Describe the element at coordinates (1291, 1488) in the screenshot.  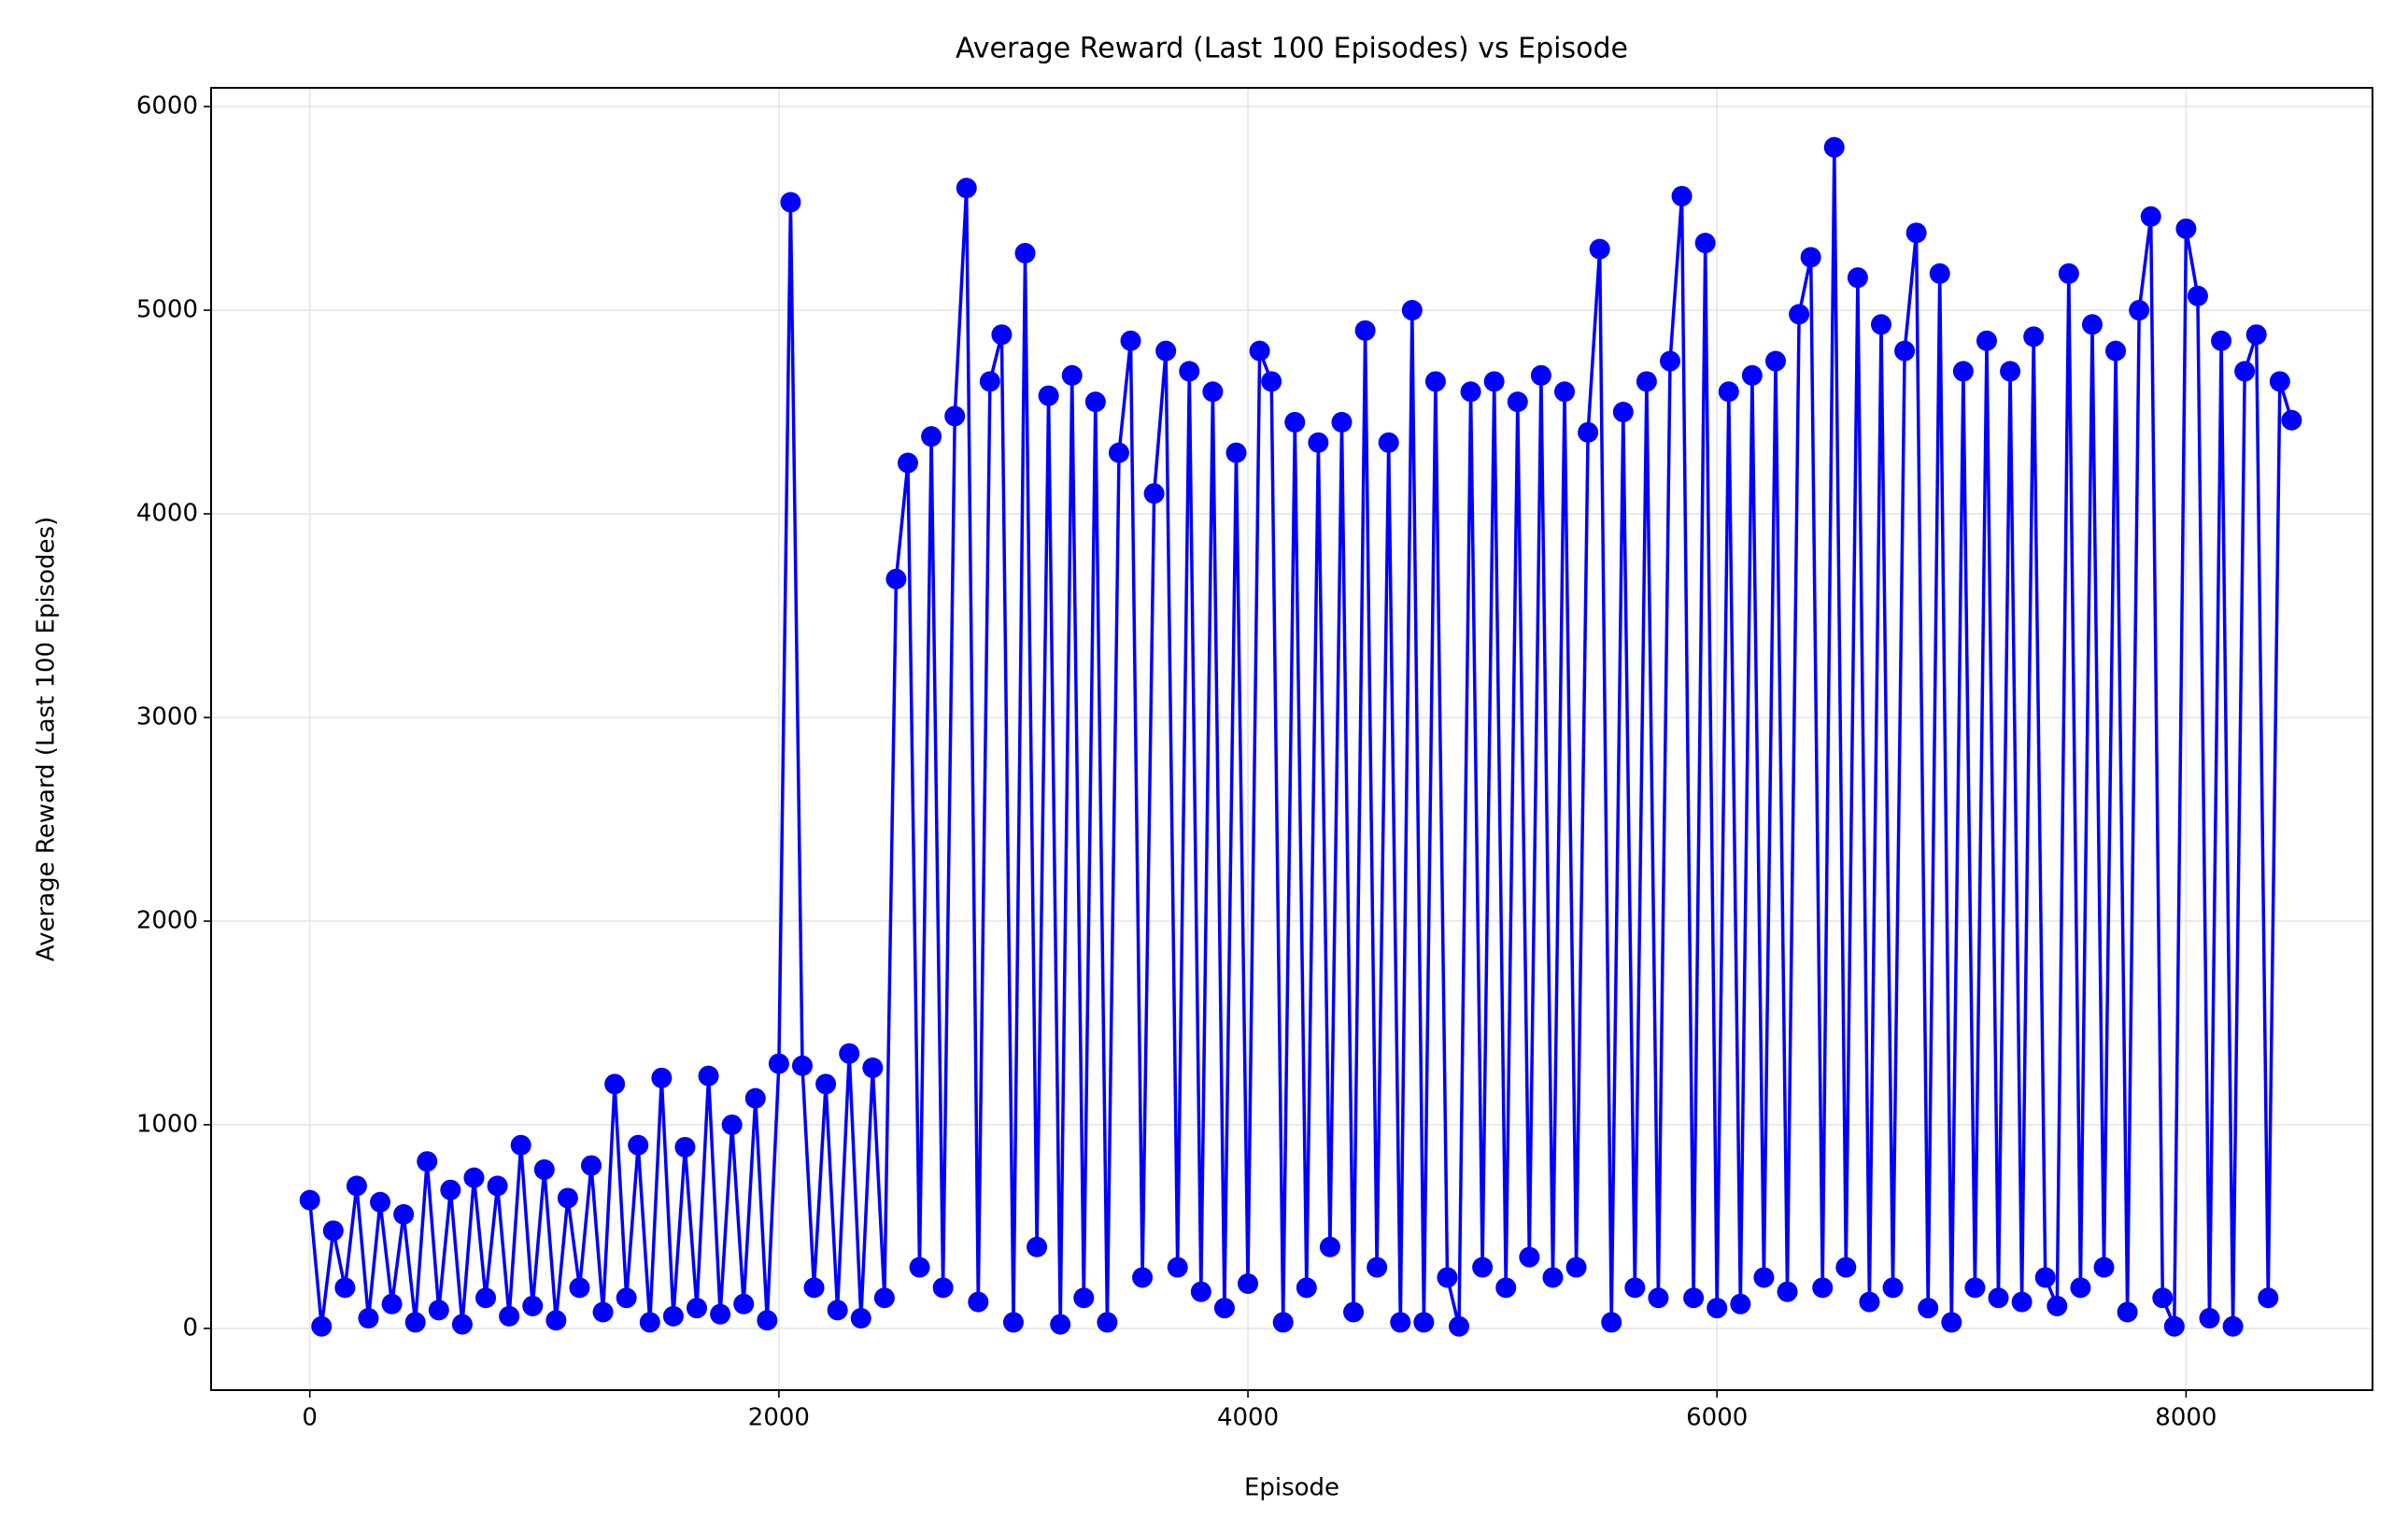
I see `x-axis-label: Episode` at that location.